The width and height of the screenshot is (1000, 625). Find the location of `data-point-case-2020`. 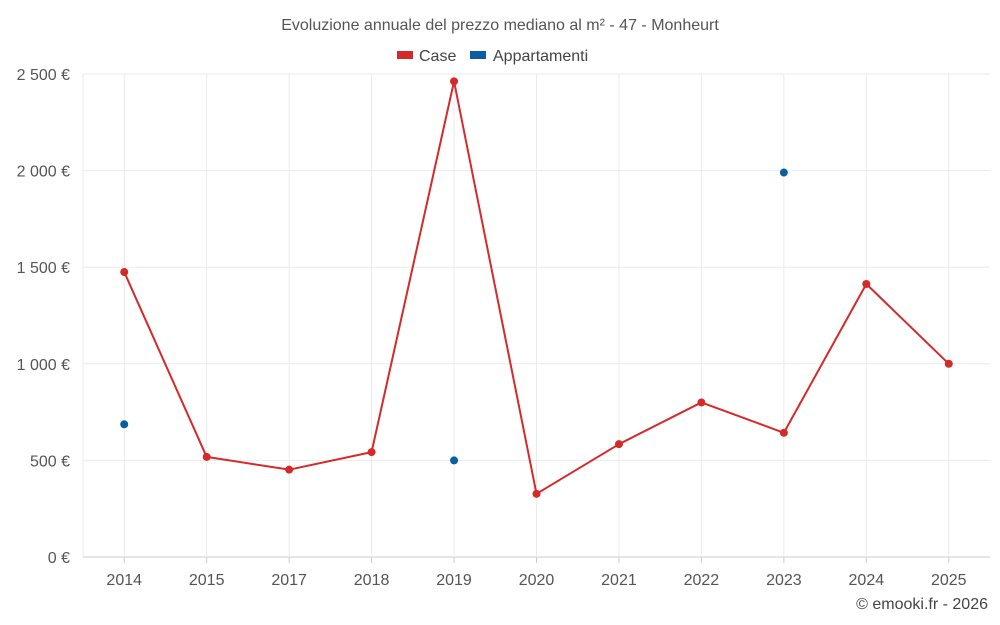

data-point-case-2020 is located at coordinates (536, 493).